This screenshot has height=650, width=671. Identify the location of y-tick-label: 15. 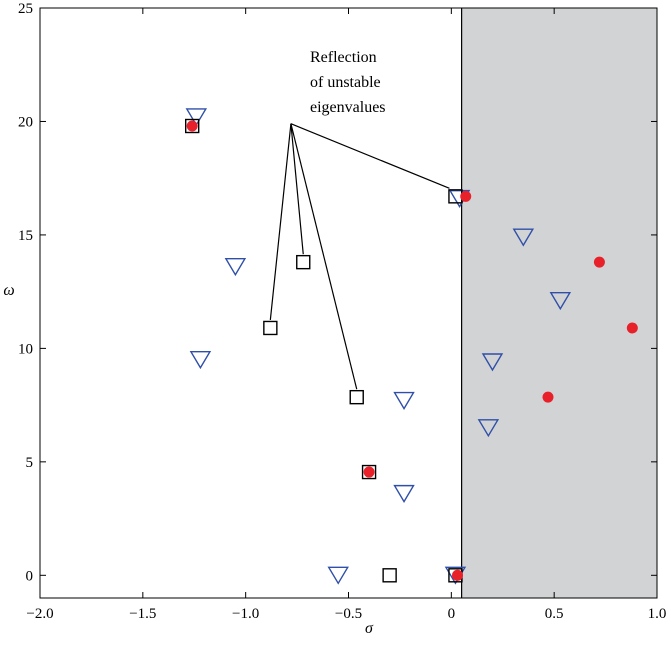
(25, 236).